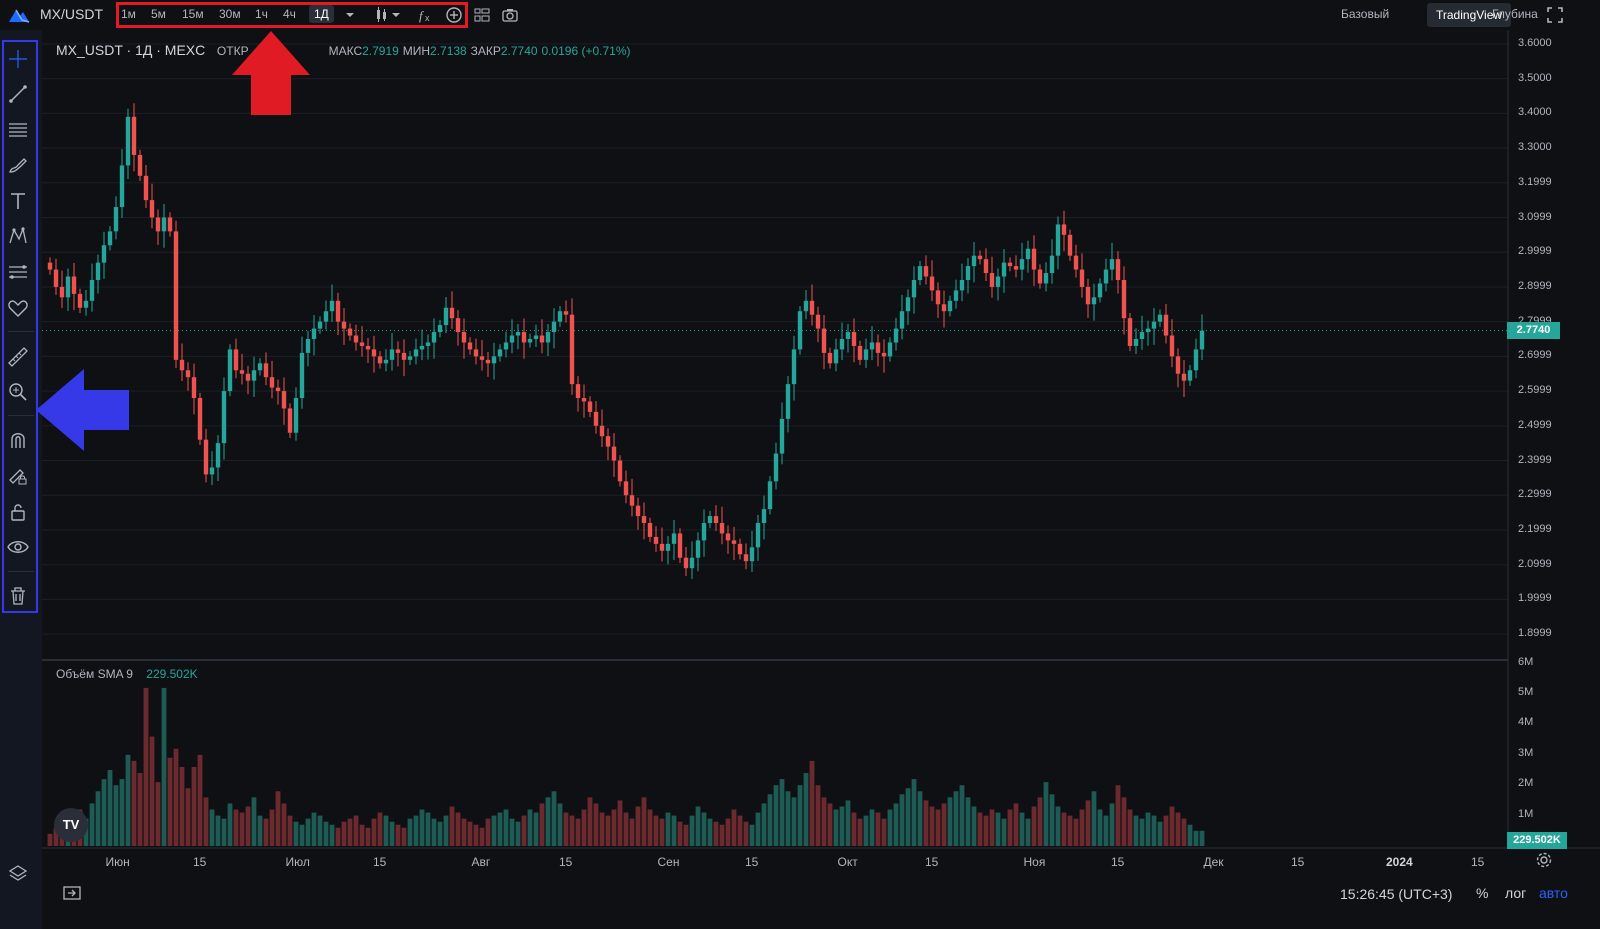  What do you see at coordinates (261, 14) in the screenshot?
I see `timeframe-1h-button: 1ч` at bounding box center [261, 14].